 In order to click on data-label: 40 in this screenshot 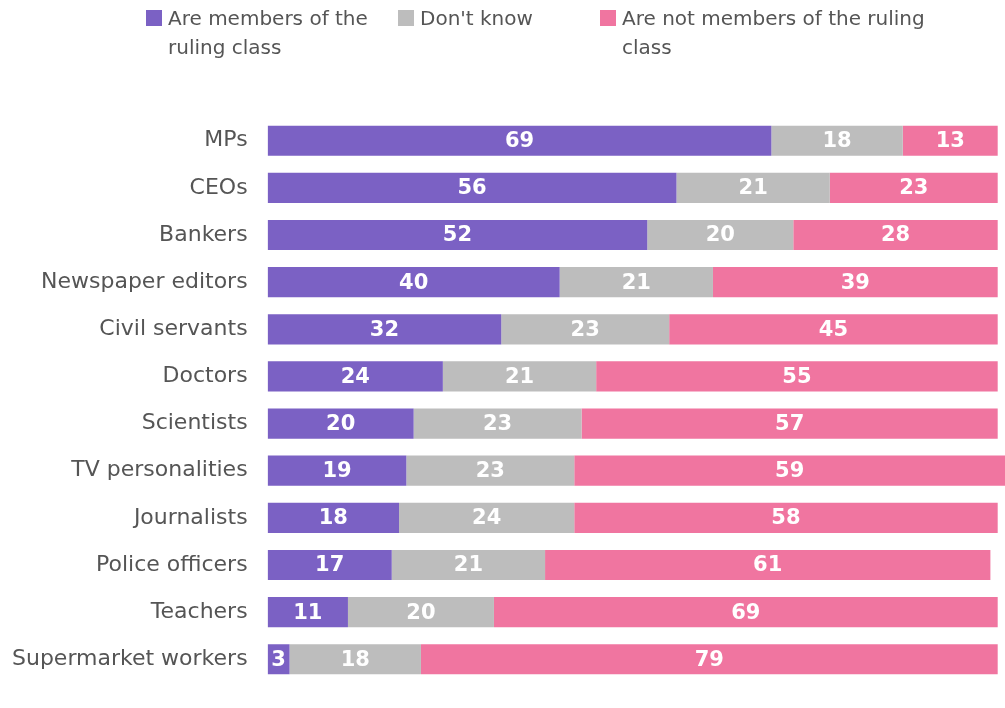, I will do `click(414, 281)`.